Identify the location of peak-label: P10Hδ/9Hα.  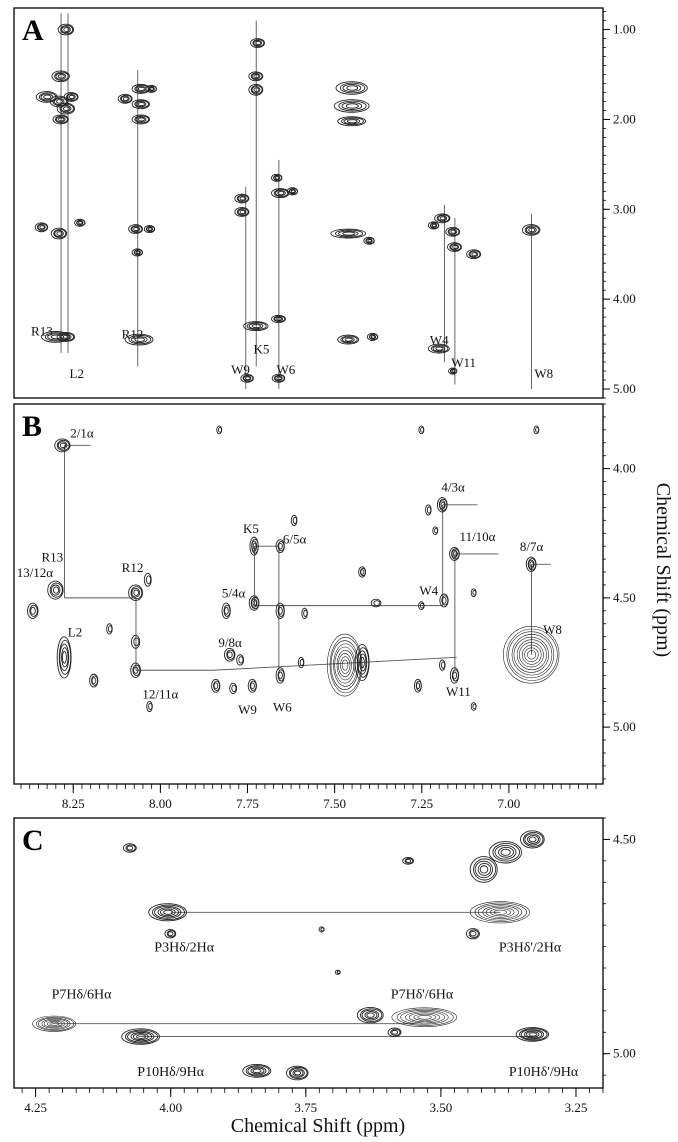
(170, 1072).